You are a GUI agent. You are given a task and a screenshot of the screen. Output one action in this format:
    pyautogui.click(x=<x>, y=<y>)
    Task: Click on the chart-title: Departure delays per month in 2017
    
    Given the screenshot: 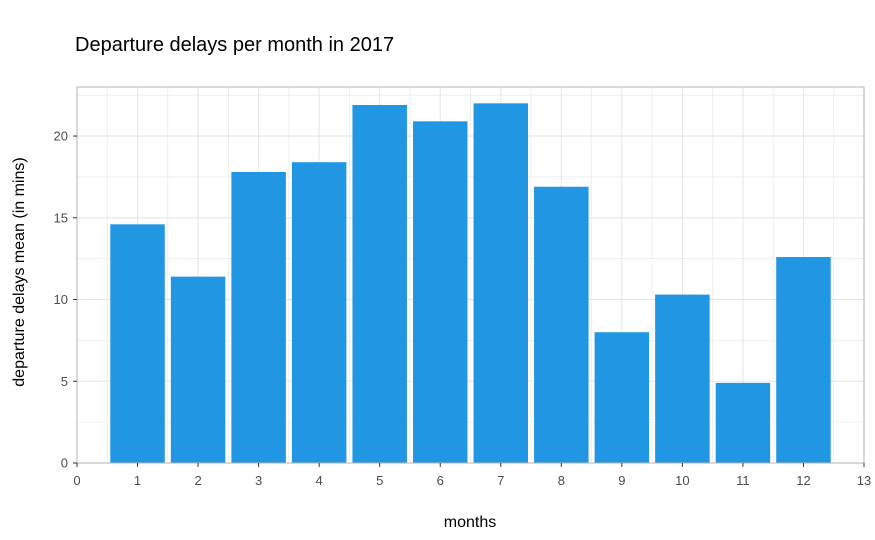 What is the action you would take?
    pyautogui.click(x=234, y=45)
    